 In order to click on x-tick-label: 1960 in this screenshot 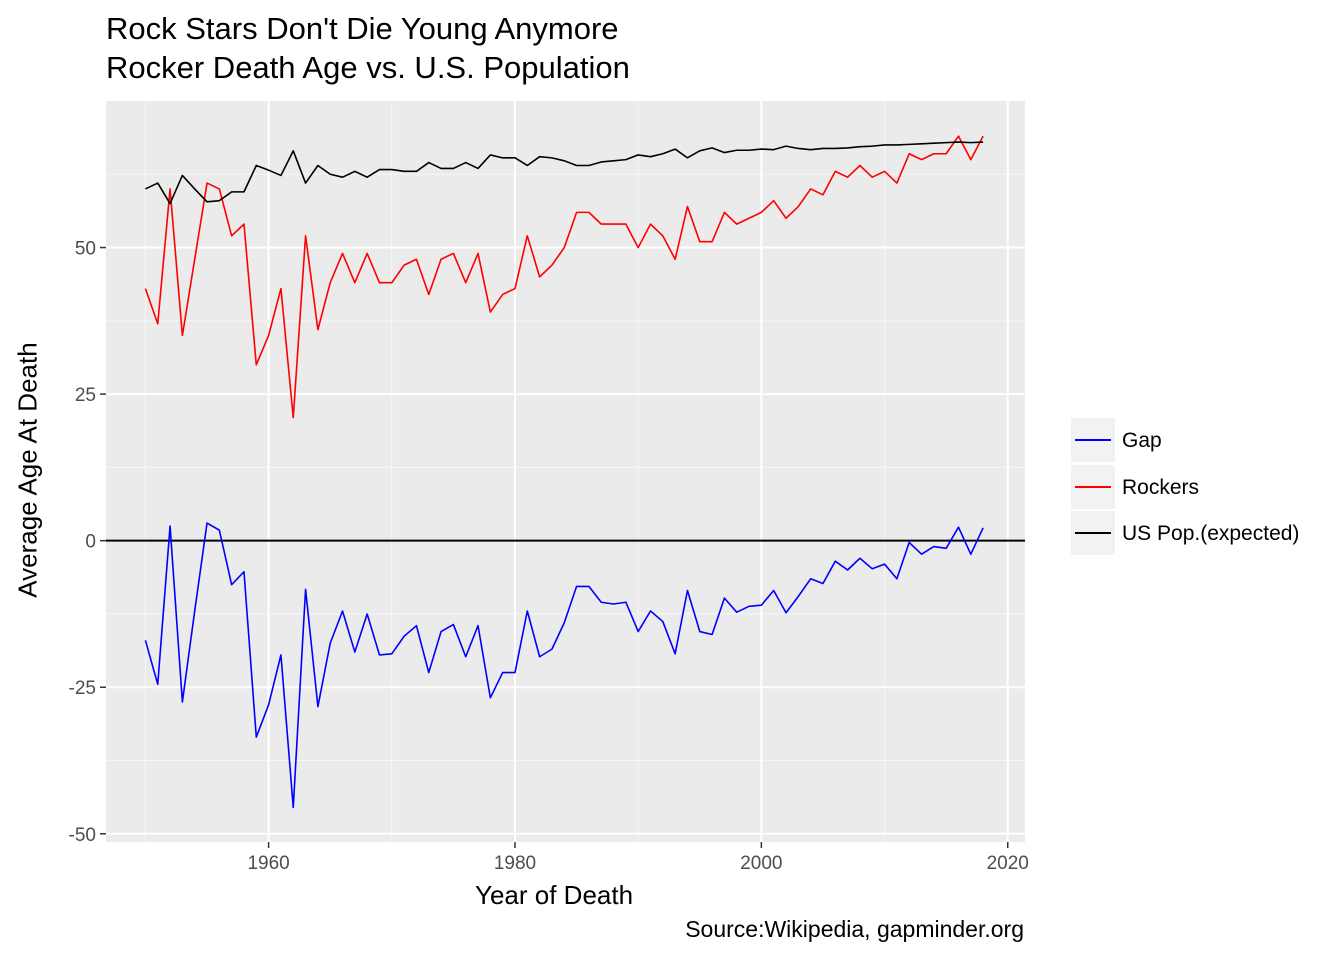, I will do `click(268, 863)`.